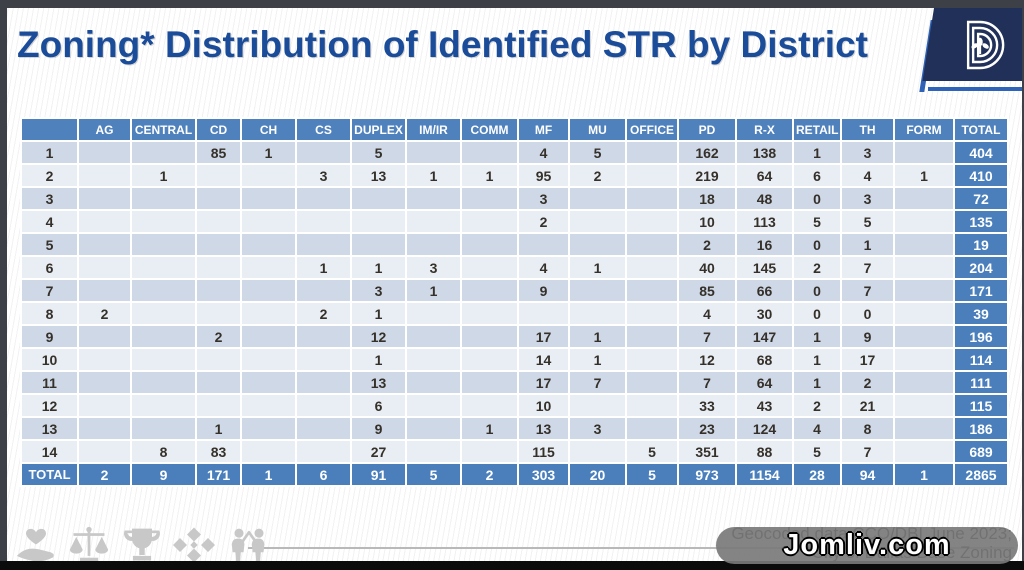 This screenshot has width=1024, height=570. Describe the element at coordinates (514, 359) in the screenshot. I see `table-row-district-10: 10 1 14 1 12 68 1 17 114` at that location.